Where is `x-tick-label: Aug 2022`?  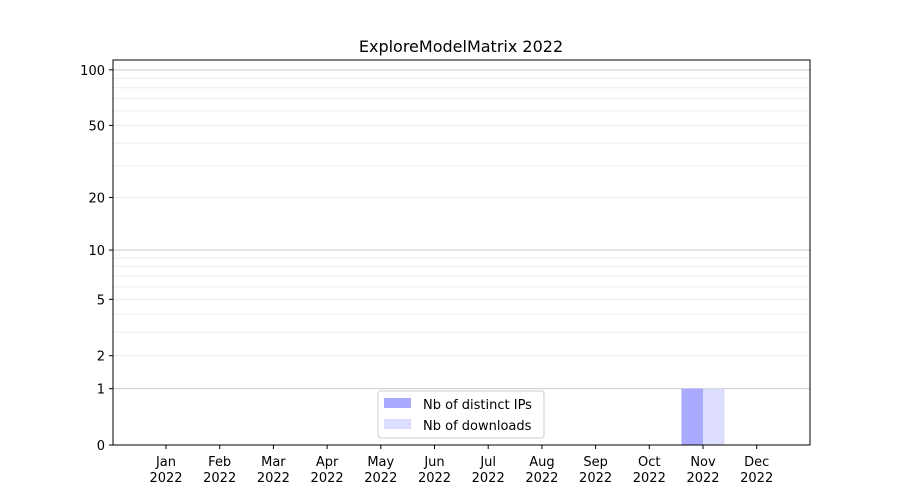 x-tick-label: Aug 2022 is located at coordinates (541, 470).